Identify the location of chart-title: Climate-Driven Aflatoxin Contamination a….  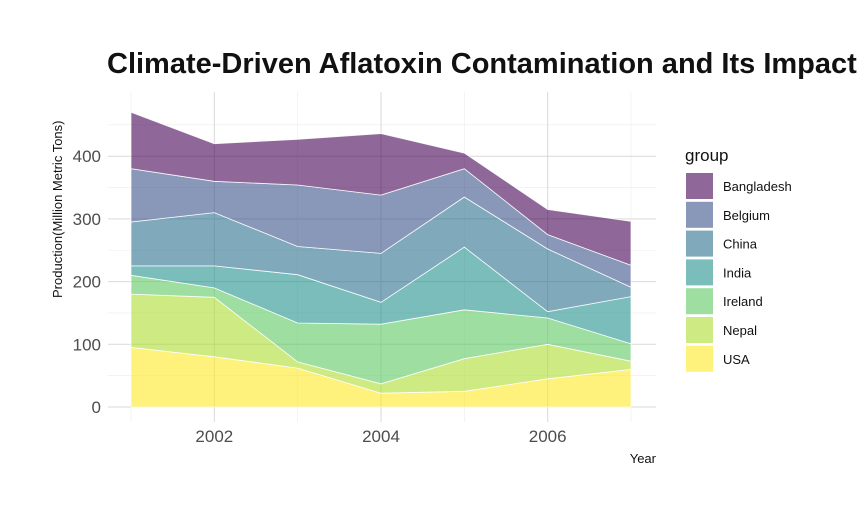
(482, 64).